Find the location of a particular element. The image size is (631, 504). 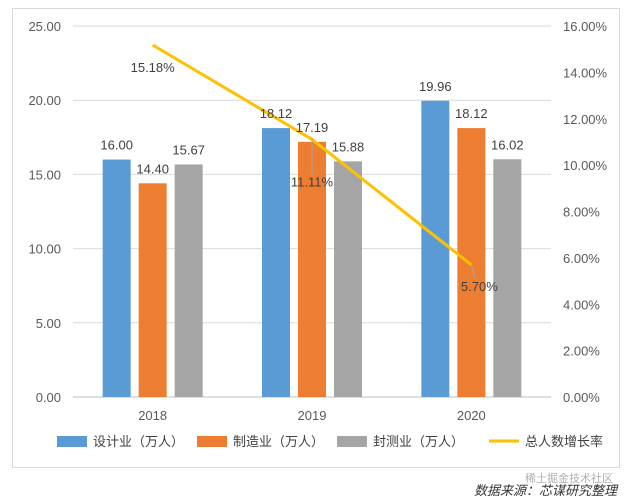

y2-tick-label: 0.00% is located at coordinates (581, 397).